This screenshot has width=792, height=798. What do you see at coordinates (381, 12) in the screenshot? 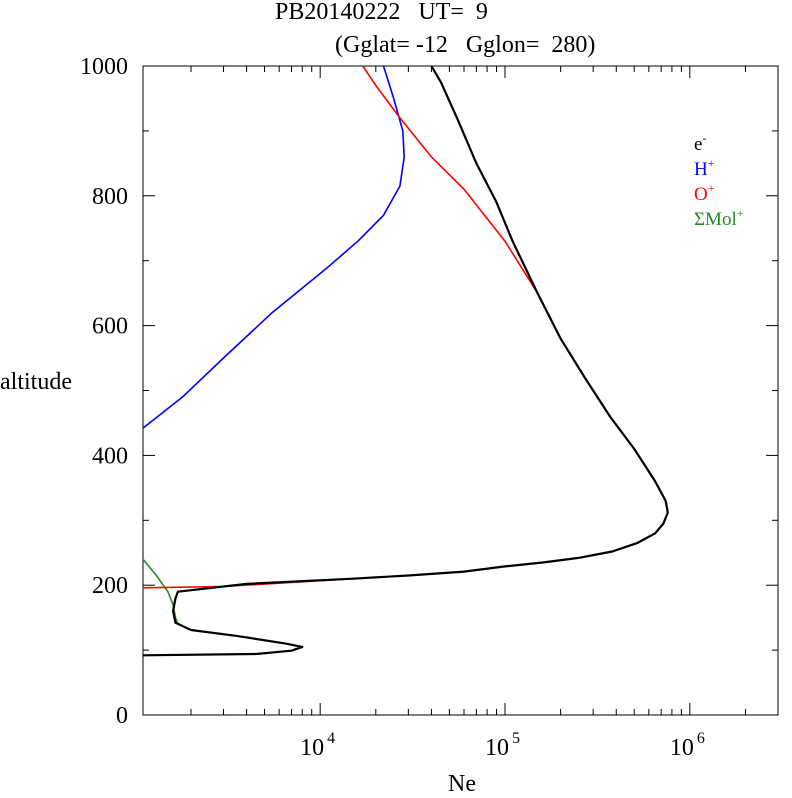
I see `chart-title: PB20140222 UT= 9` at bounding box center [381, 12].